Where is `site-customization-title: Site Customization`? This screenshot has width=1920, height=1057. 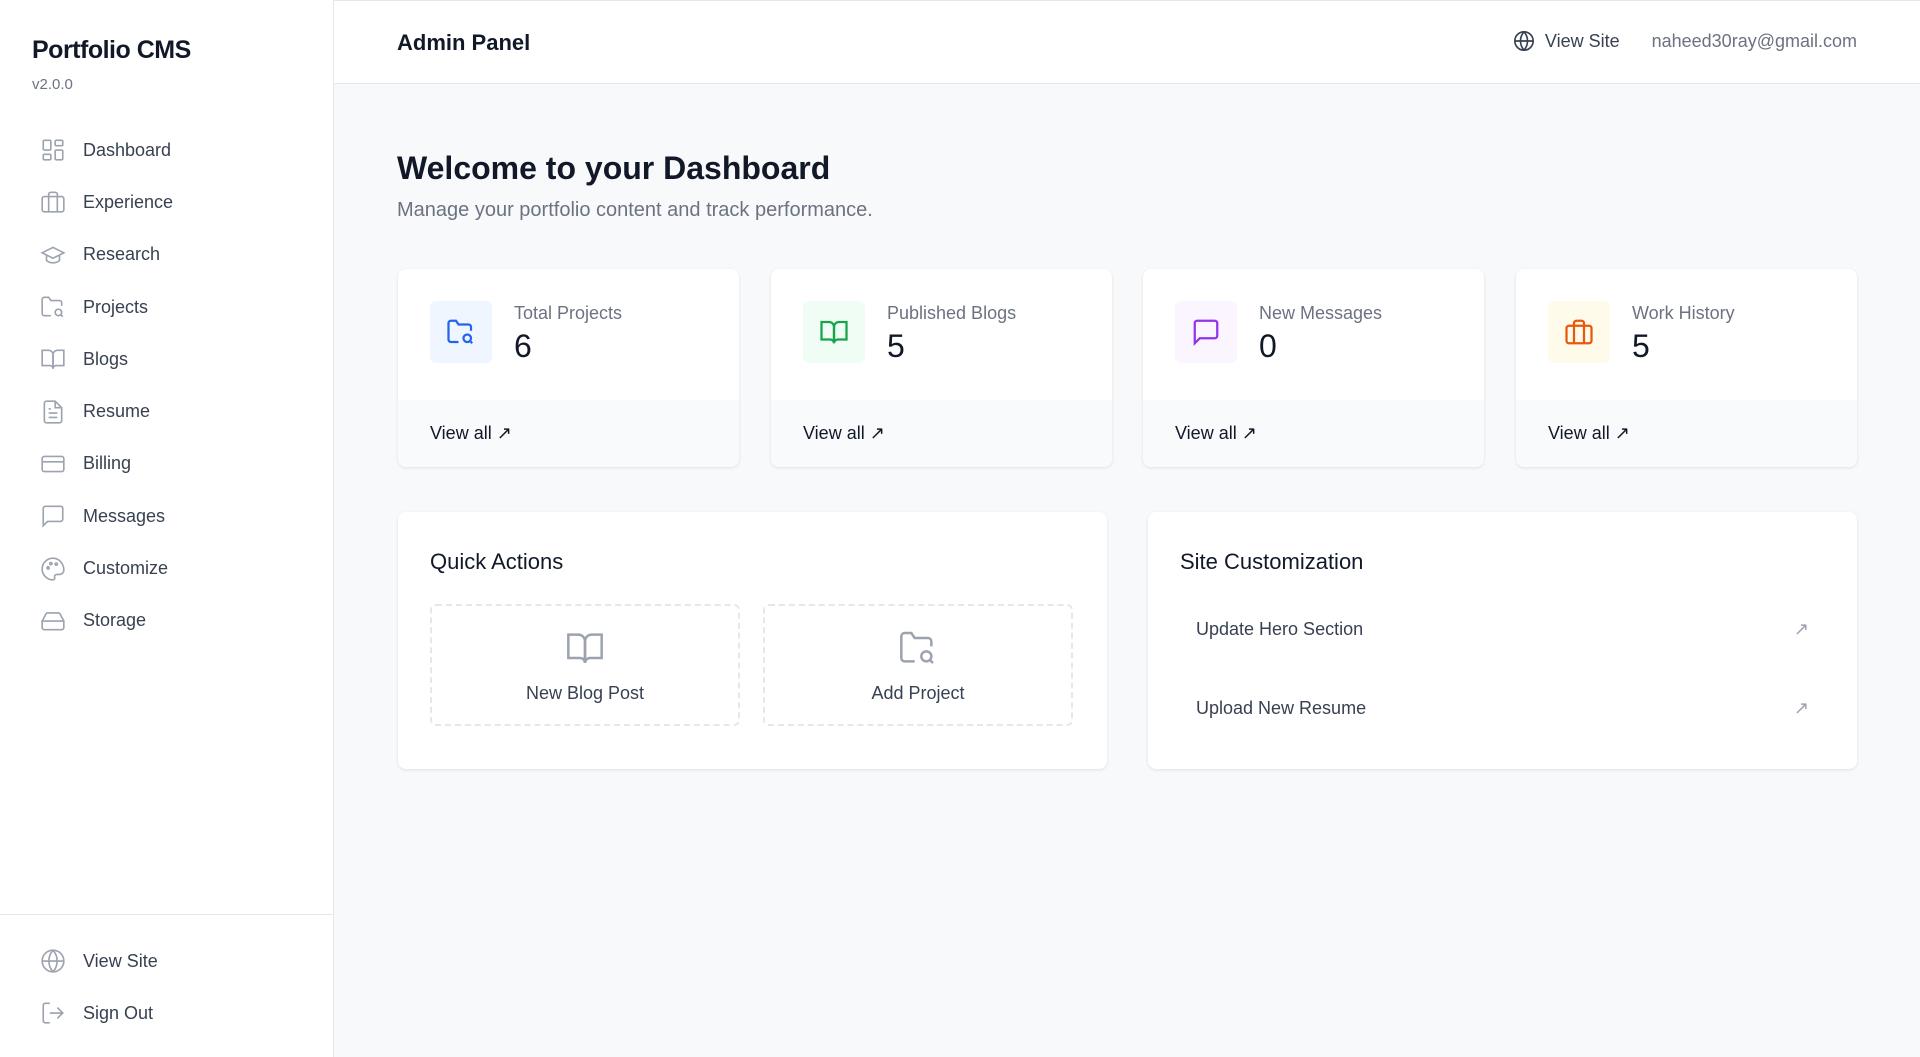 site-customization-title: Site Customization is located at coordinates (1272, 561).